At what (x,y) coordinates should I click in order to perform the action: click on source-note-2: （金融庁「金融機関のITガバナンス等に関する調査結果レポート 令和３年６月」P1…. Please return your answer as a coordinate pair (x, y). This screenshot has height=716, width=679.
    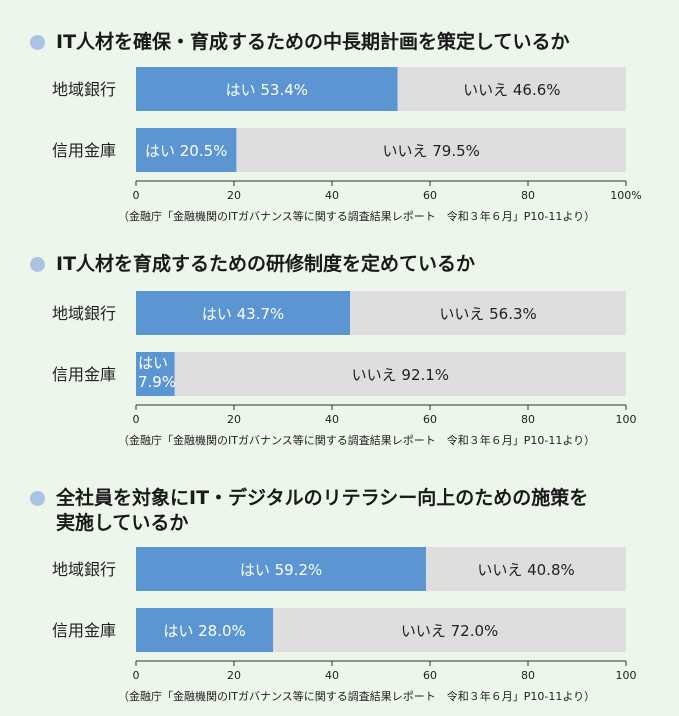
    Looking at the image, I should click on (357, 440).